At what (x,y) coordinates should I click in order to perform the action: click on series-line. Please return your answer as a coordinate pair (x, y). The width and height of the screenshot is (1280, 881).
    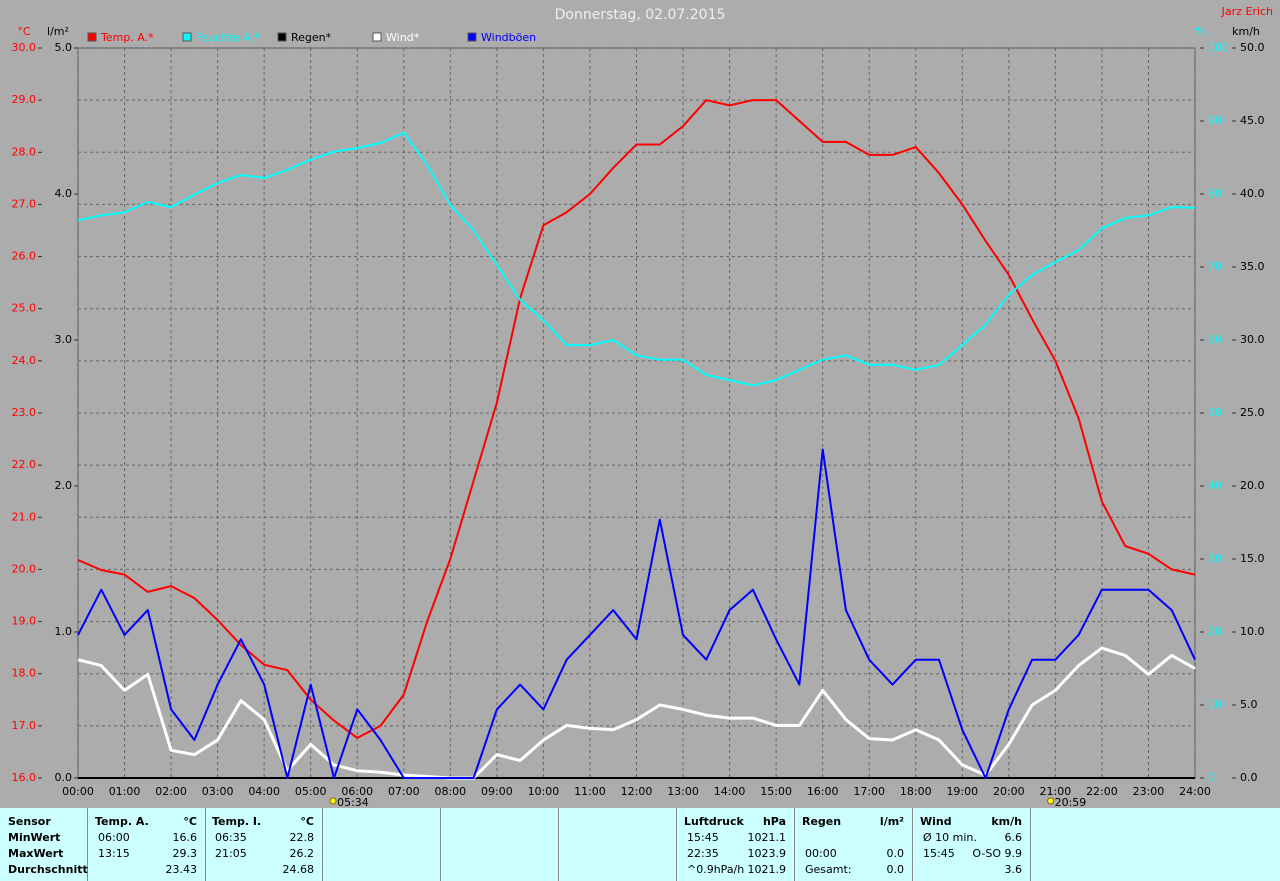
    Looking at the image, I should click on (636, 713).